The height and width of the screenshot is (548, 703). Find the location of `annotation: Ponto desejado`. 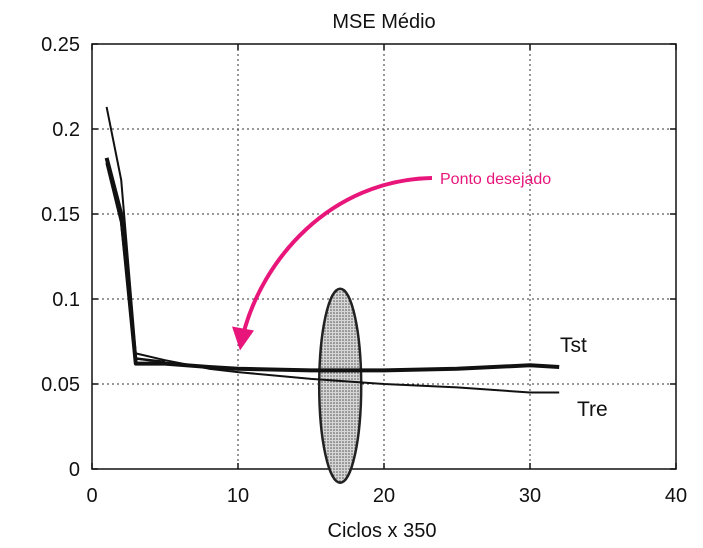

annotation: Ponto desejado is located at coordinates (391, 261).